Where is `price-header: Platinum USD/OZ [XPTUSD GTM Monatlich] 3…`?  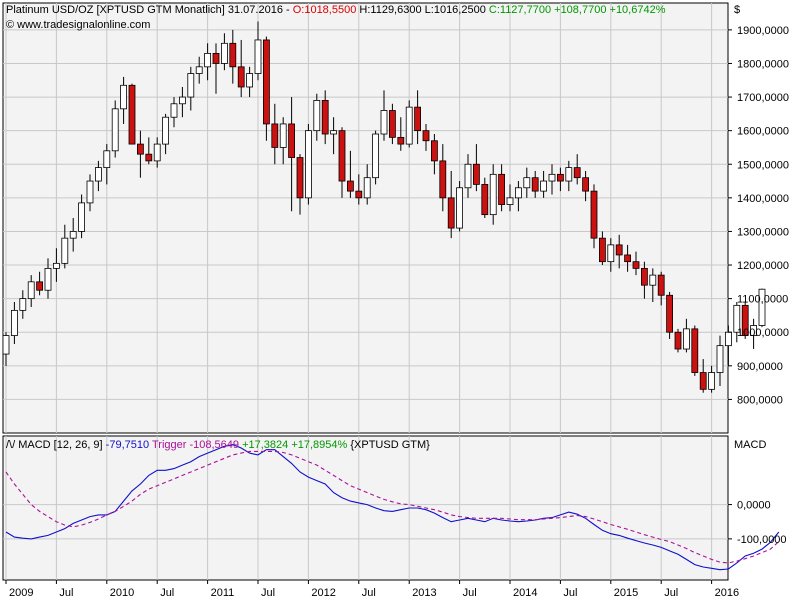 price-header: Platinum USD/OZ [XPTUSD GTM Monatlich] 3… is located at coordinates (335, 10).